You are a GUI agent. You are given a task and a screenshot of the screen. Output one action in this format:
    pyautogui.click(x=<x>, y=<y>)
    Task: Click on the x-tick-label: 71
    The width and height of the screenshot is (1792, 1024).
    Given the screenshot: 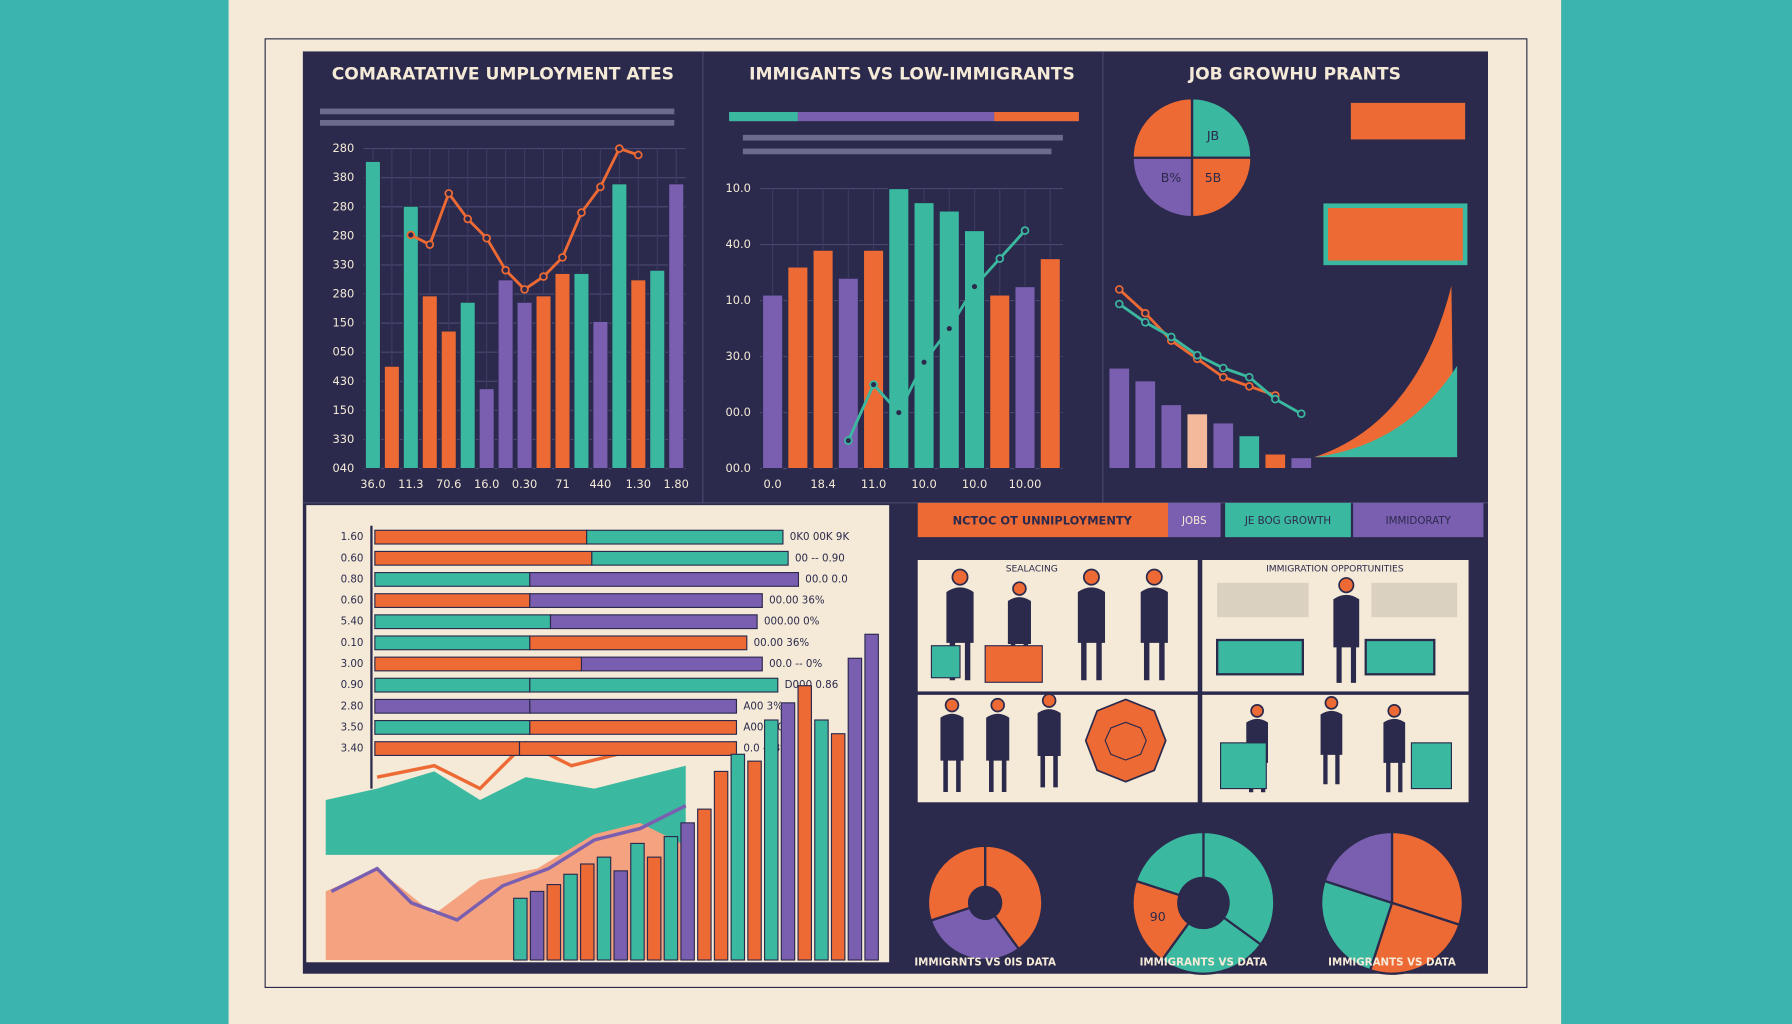 What is the action you would take?
    pyautogui.click(x=562, y=484)
    